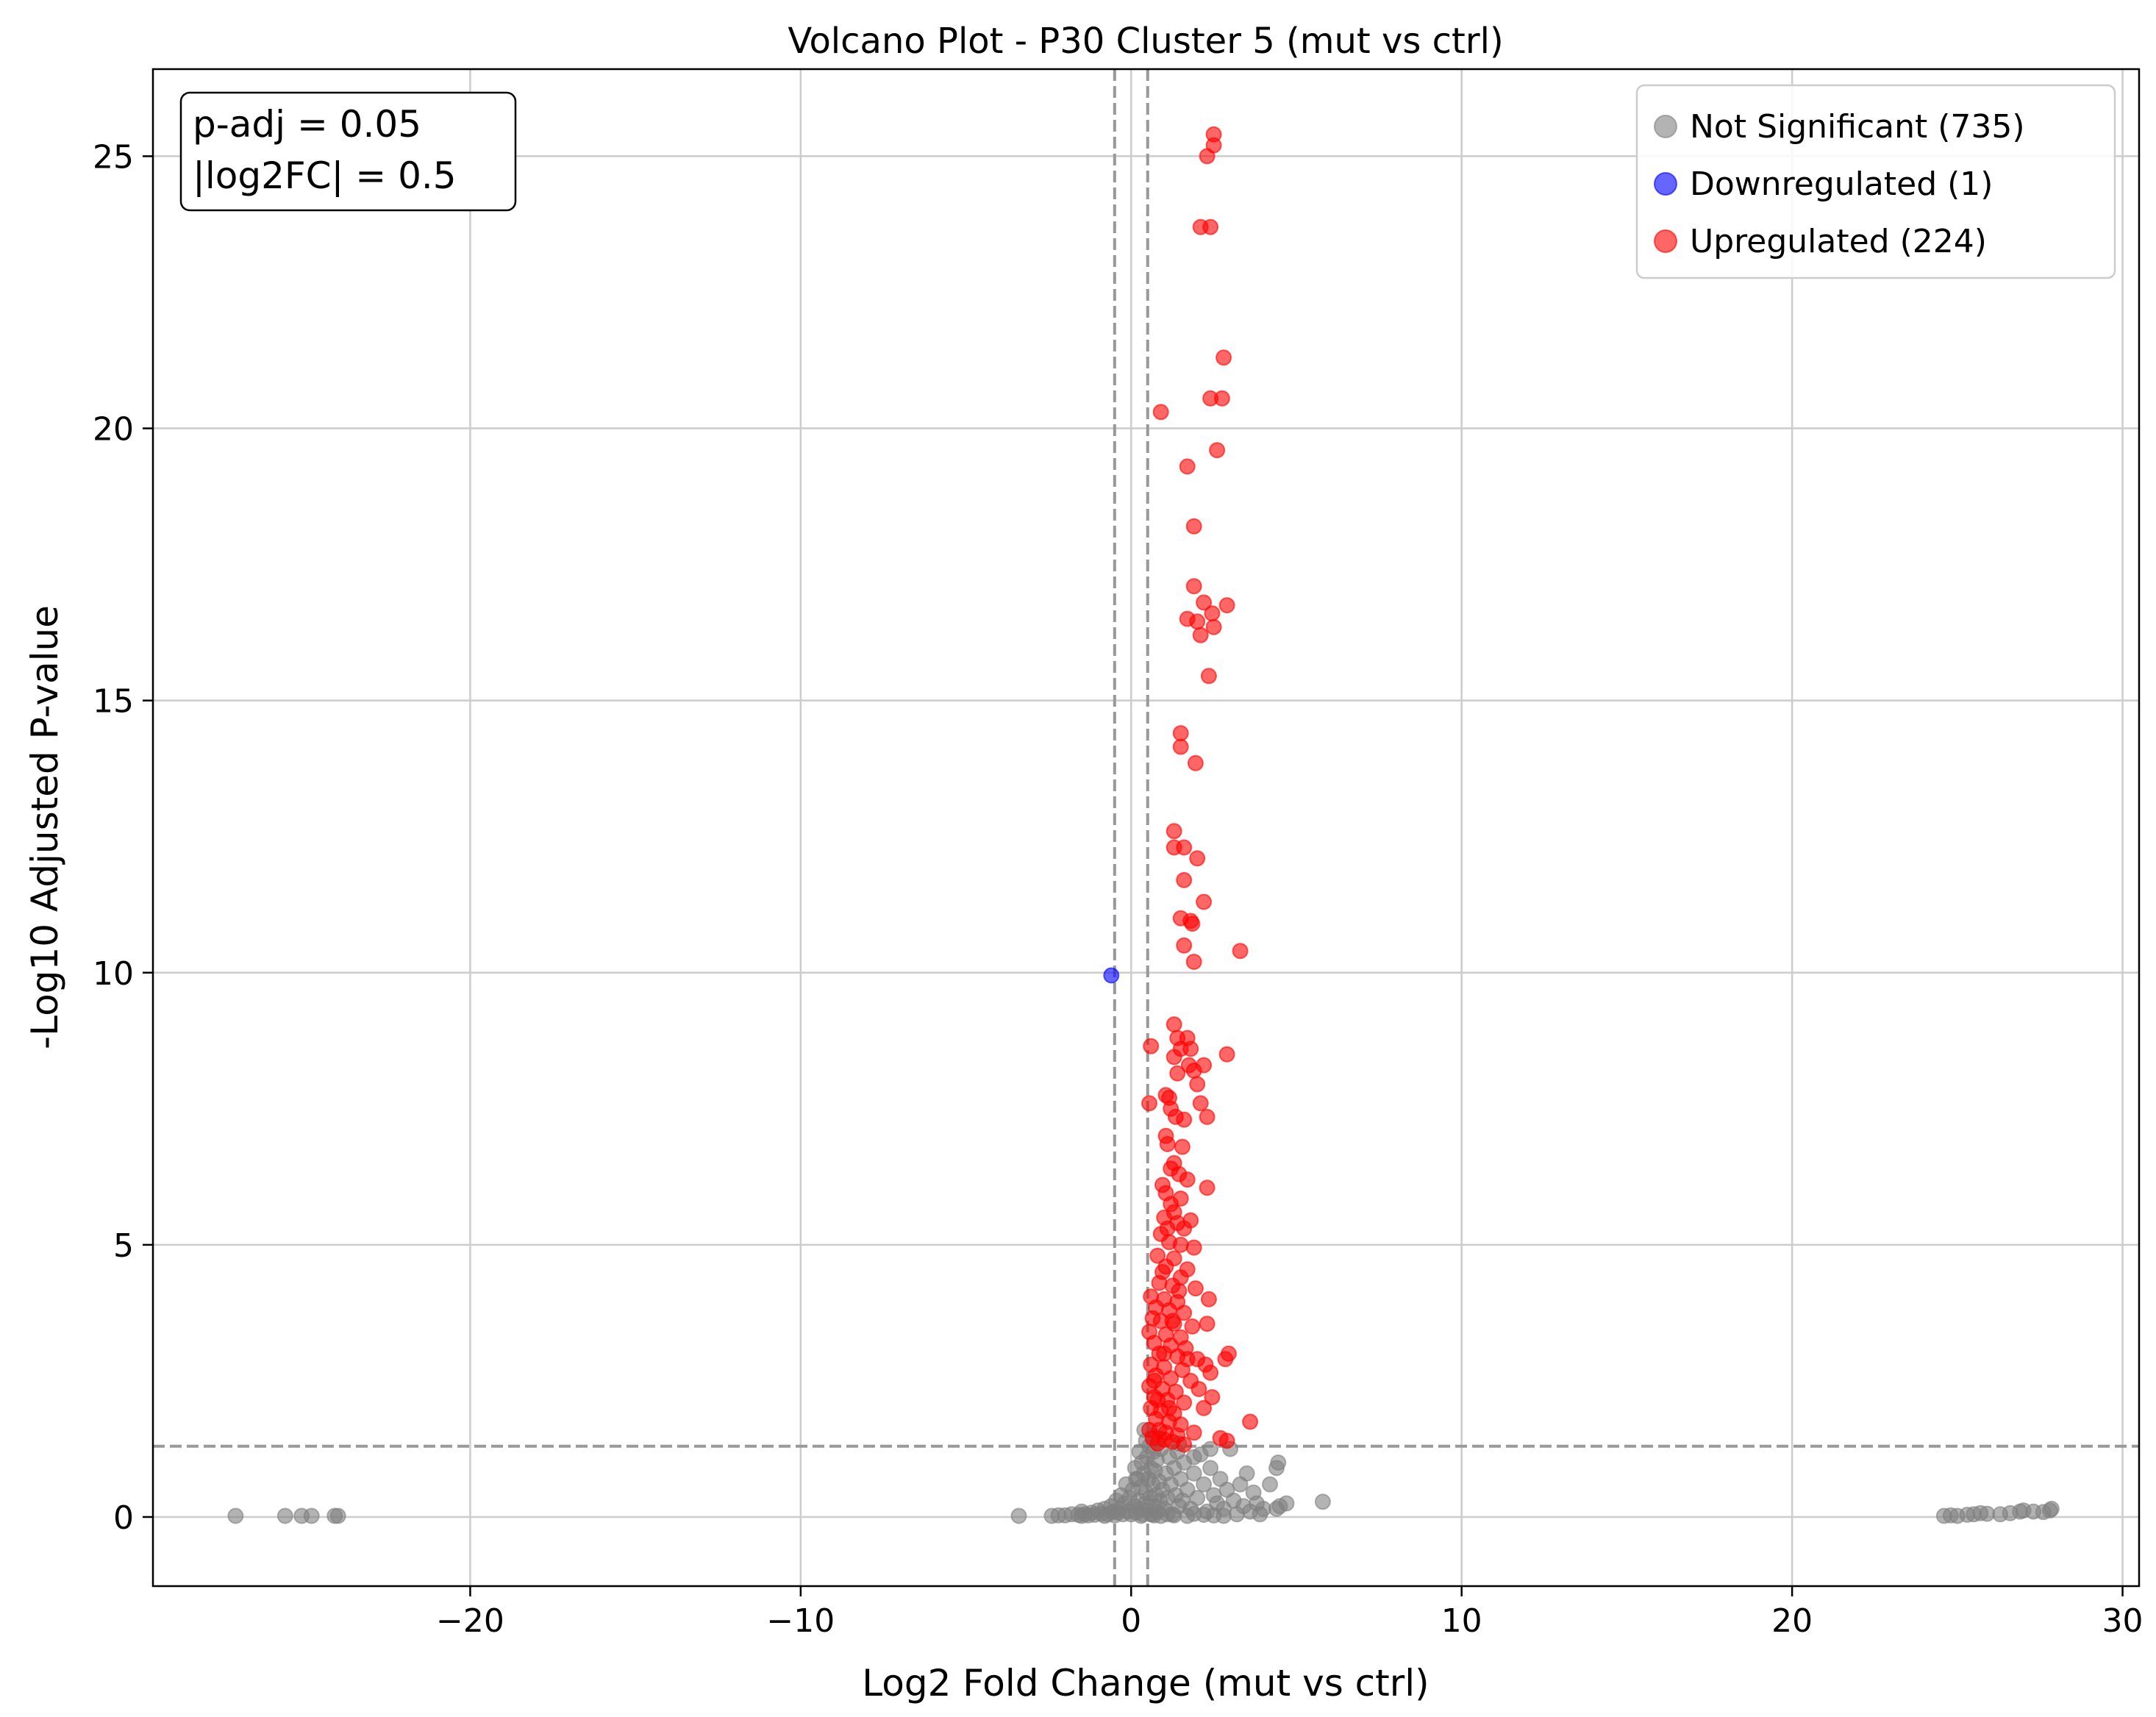 The image size is (2156, 1717). Describe the element at coordinates (123, 837) in the screenshot. I see `y-axis-ticks: 0 5 10 15 20 25` at that location.